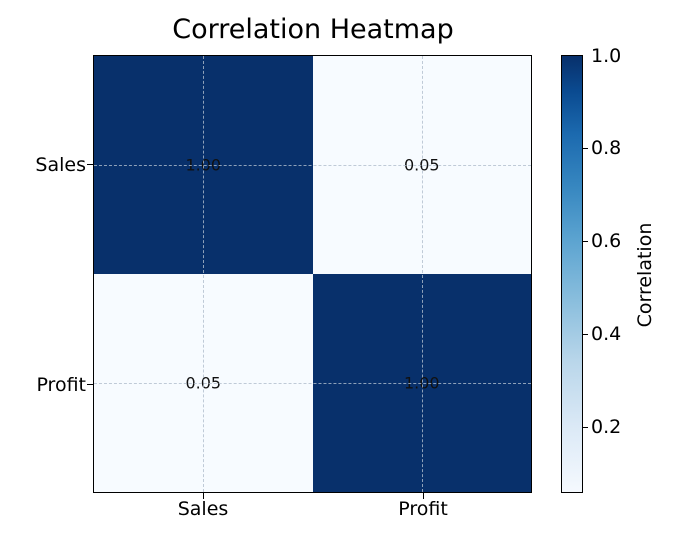  What do you see at coordinates (60, 165) in the screenshot?
I see `y-tick-label-sales: Sales` at bounding box center [60, 165].